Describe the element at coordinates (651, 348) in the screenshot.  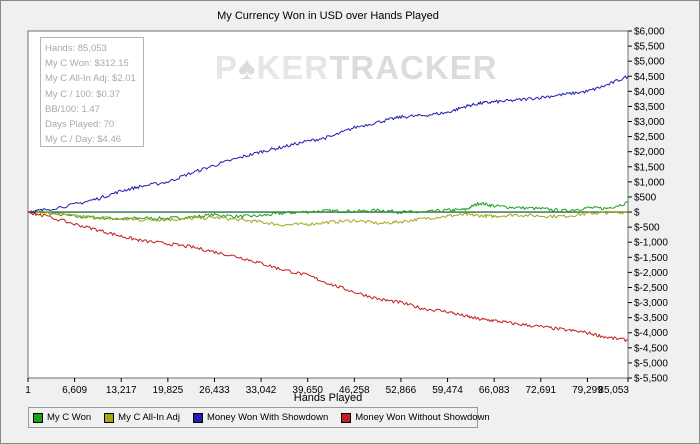
I see `y-tick-label: $-4,500` at that location.